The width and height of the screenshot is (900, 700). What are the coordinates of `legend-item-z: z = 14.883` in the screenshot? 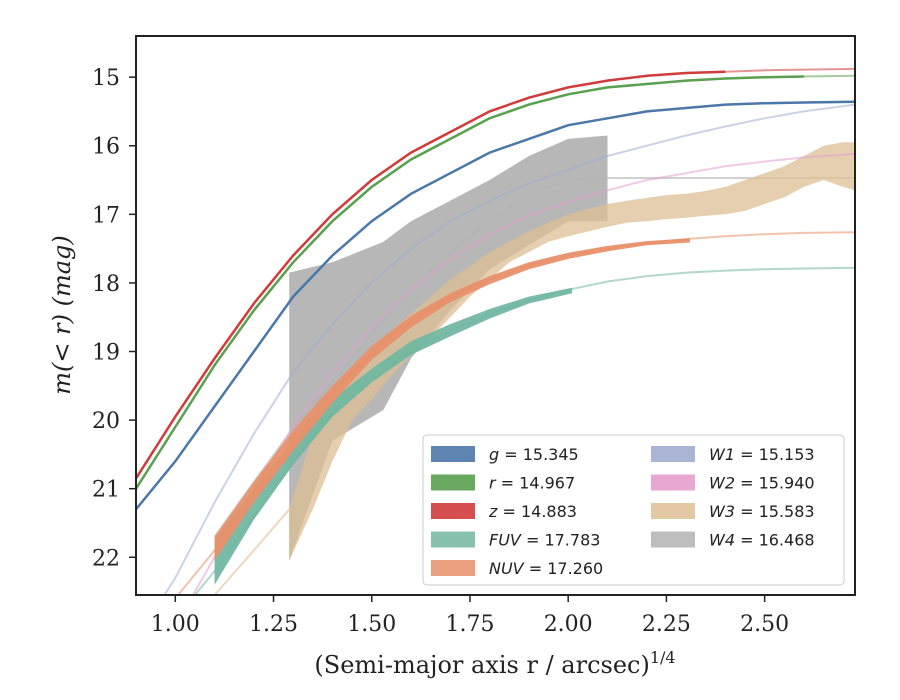 It's located at (504, 511).